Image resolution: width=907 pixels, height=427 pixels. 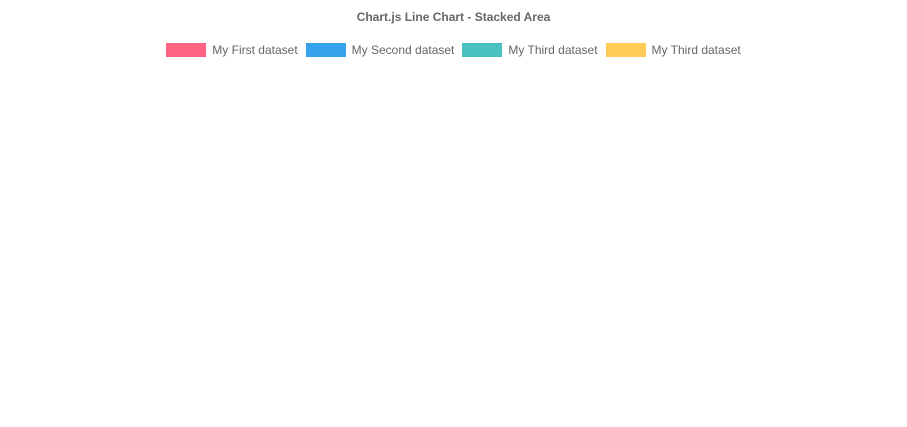 What do you see at coordinates (735, 406) in the screenshot?
I see `x-tick-label: June` at bounding box center [735, 406].